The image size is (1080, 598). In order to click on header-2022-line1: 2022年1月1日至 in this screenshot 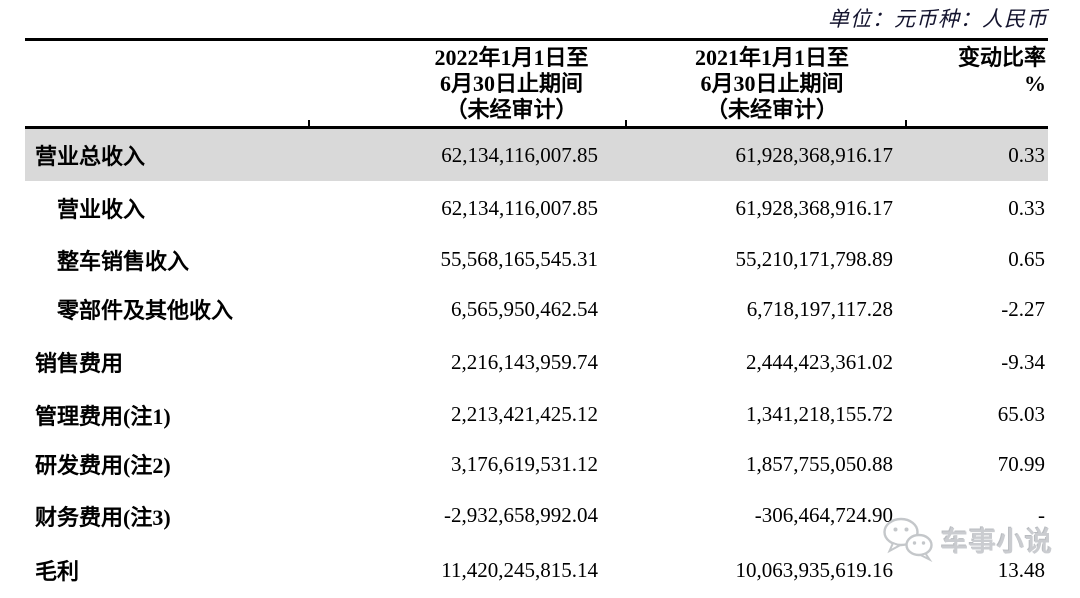, I will do `click(511, 57)`.